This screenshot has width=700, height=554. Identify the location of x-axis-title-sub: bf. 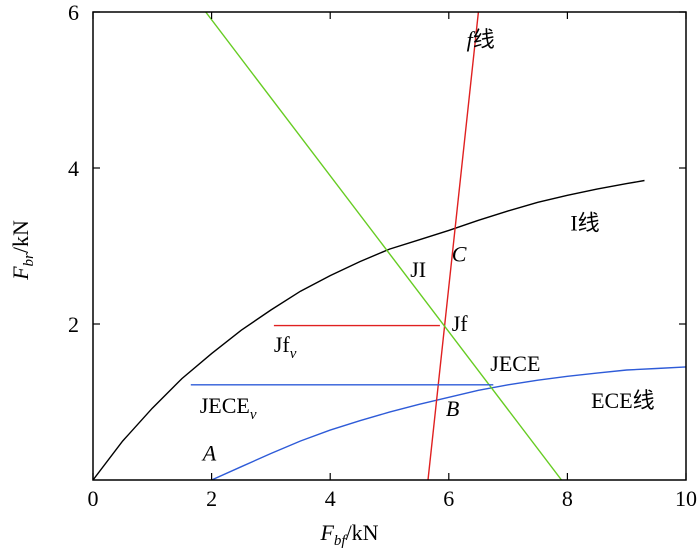
(341, 541).